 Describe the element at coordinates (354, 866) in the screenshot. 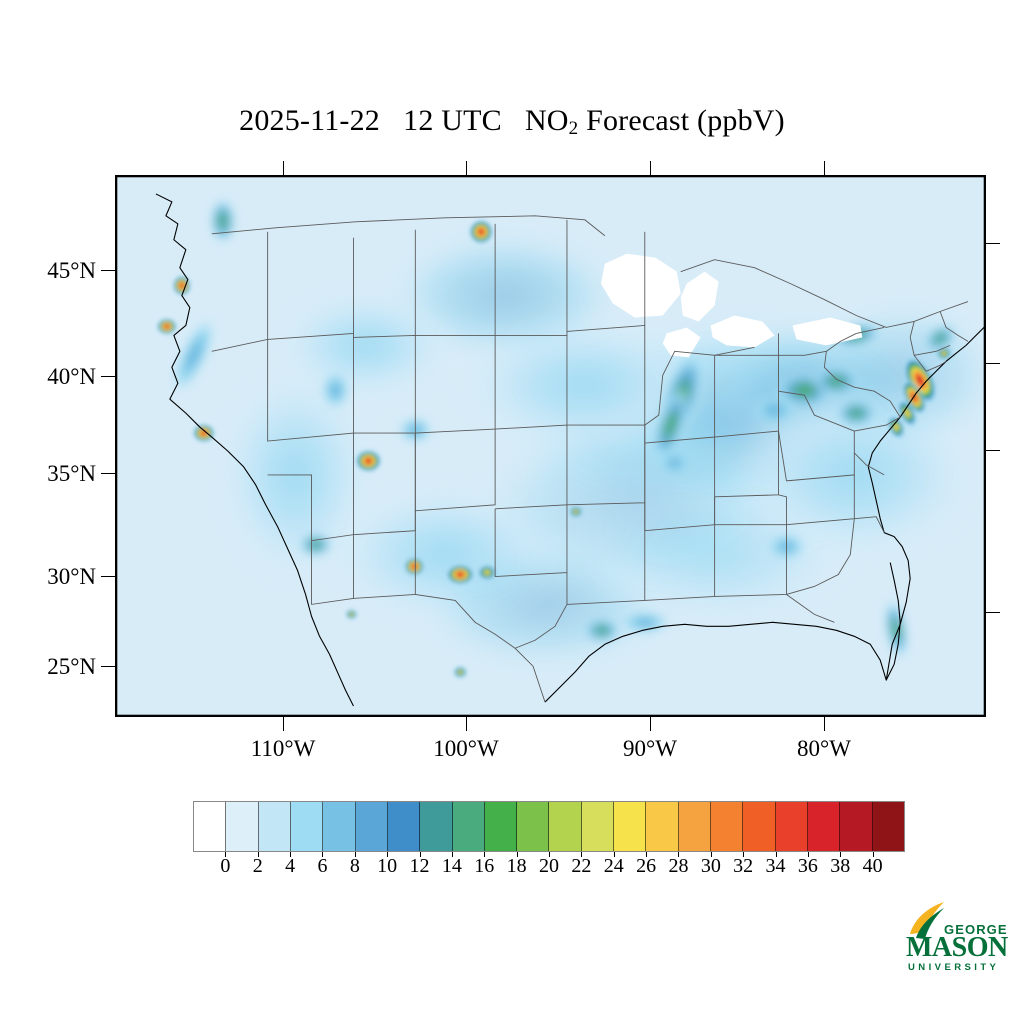

I see `colorbar-label-8: 8` at that location.